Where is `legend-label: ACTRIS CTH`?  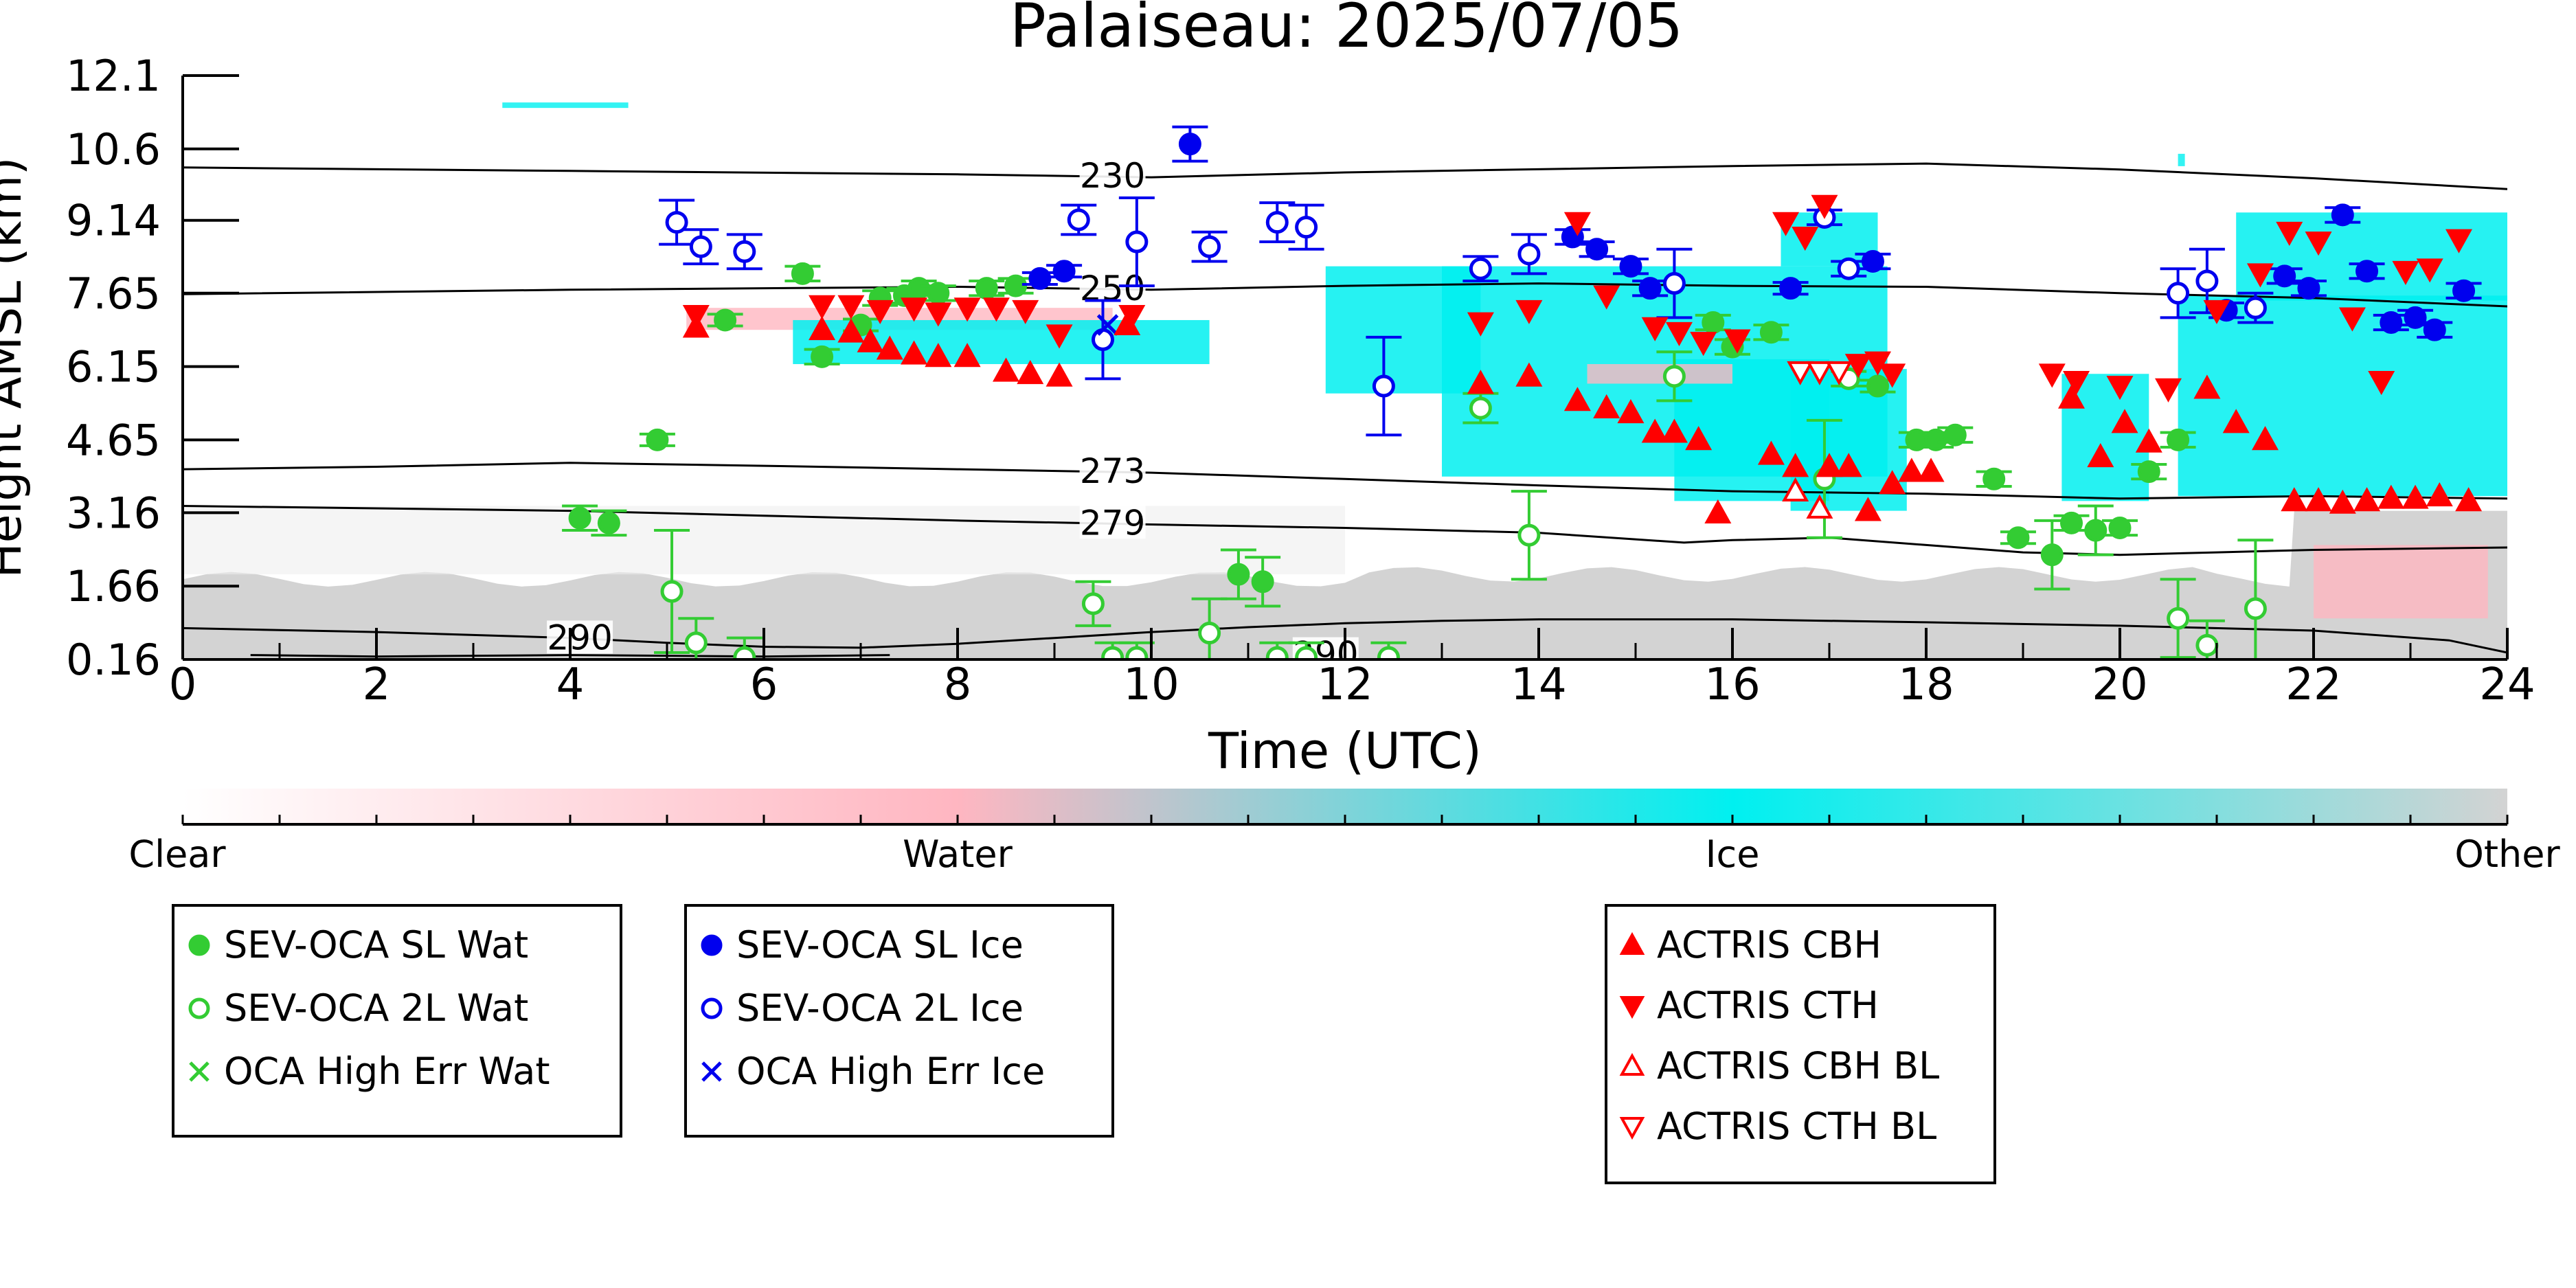 legend-label: ACTRIS CTH is located at coordinates (1768, 1005).